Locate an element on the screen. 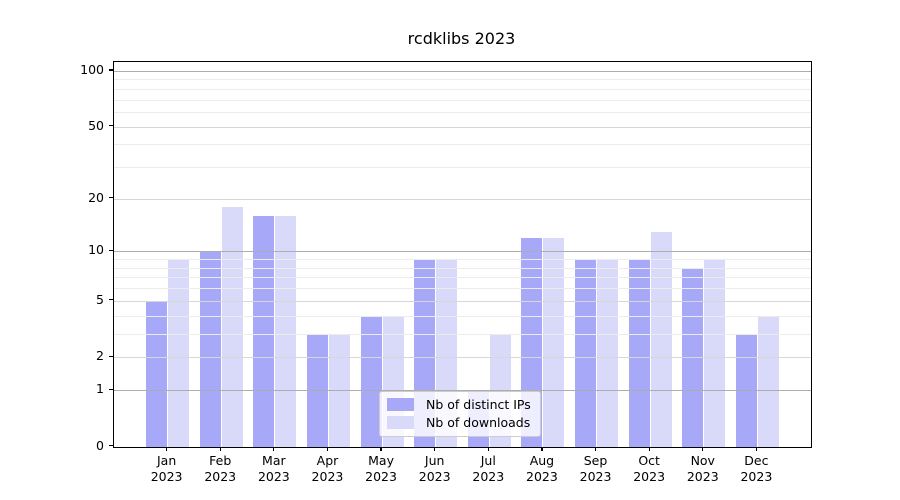 Image resolution: width=900 pixels, height=500 pixels. x-tick-month: Apr is located at coordinates (327, 460).